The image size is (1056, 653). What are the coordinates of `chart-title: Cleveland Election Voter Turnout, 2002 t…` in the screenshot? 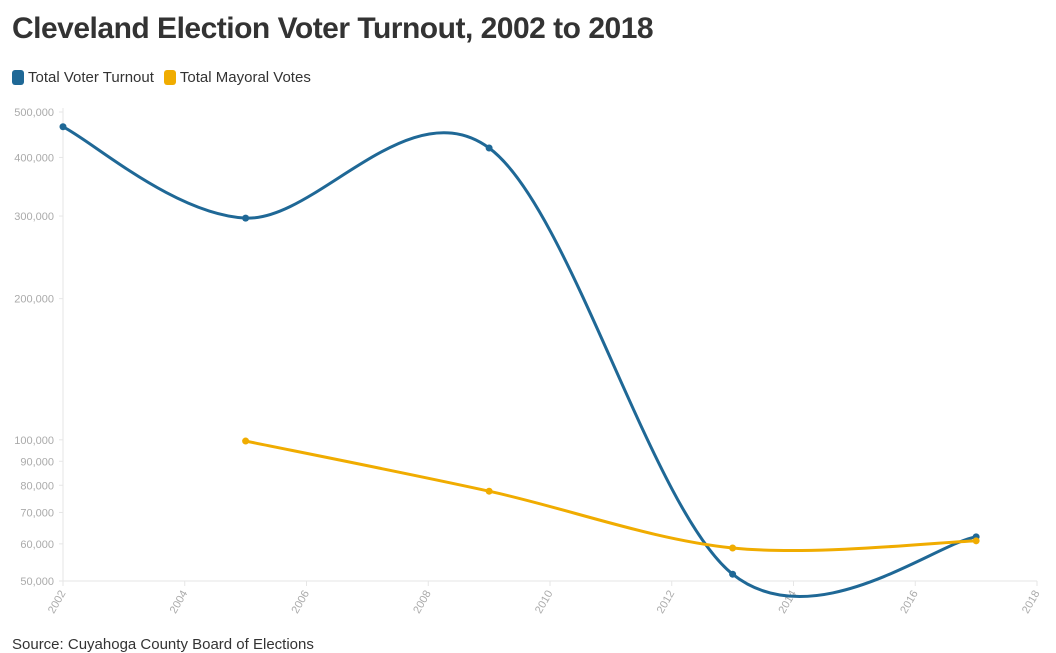 It's located at (333, 28).